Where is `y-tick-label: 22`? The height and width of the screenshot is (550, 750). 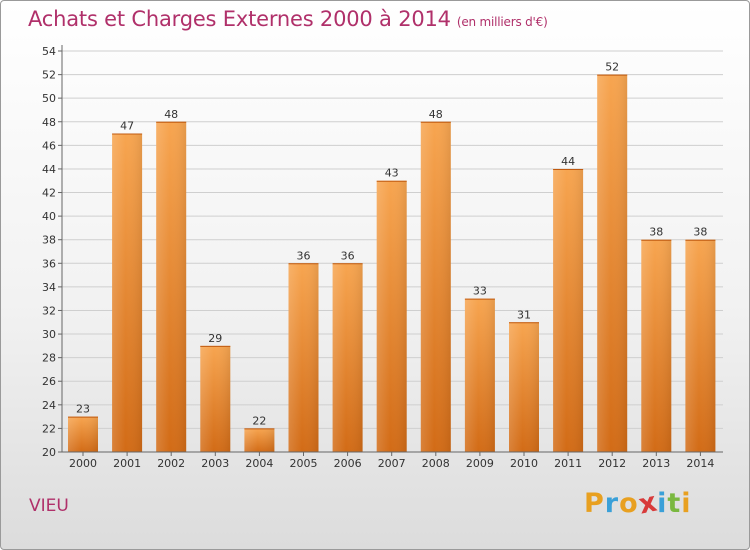 y-tick-label: 22 is located at coordinates (49, 428).